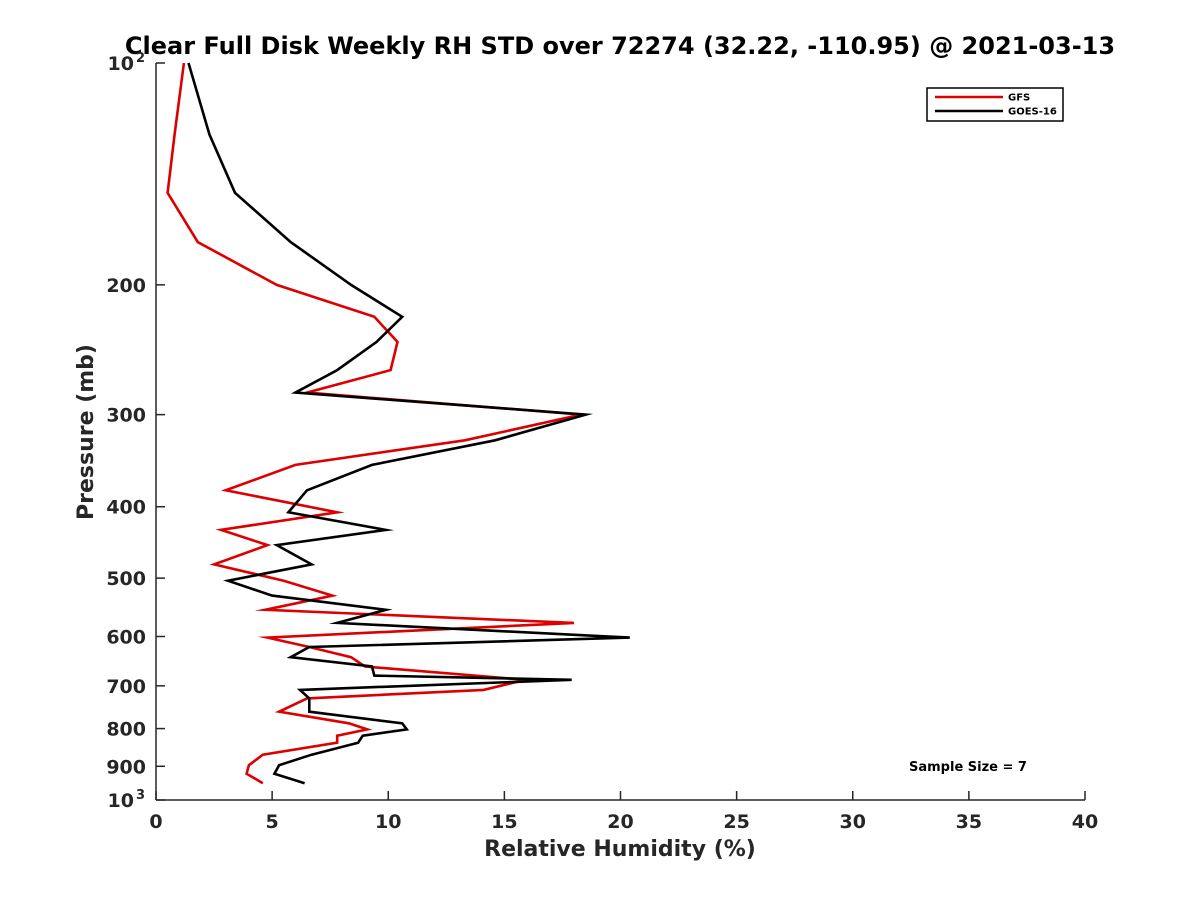 The width and height of the screenshot is (1200, 900). What do you see at coordinates (140, 795) in the screenshot?
I see `y-tick-exponent: 3` at bounding box center [140, 795].